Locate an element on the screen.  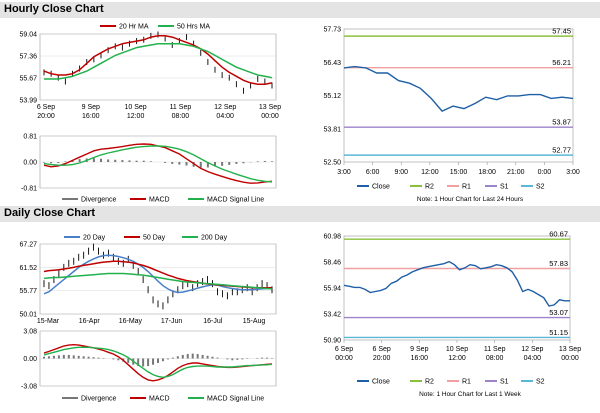
daily-price-x-tick-label: 15-Aug is located at coordinates (254, 321).